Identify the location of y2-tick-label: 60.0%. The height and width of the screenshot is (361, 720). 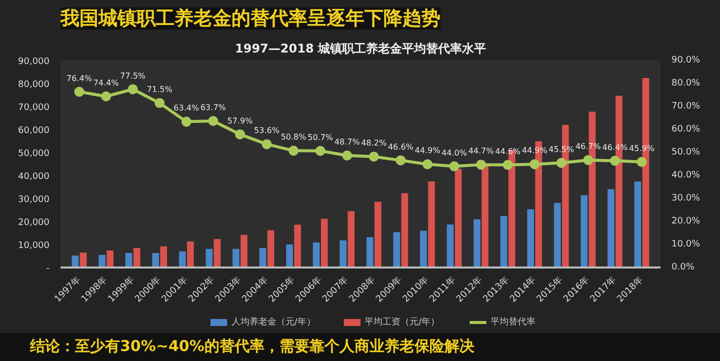
(686, 129).